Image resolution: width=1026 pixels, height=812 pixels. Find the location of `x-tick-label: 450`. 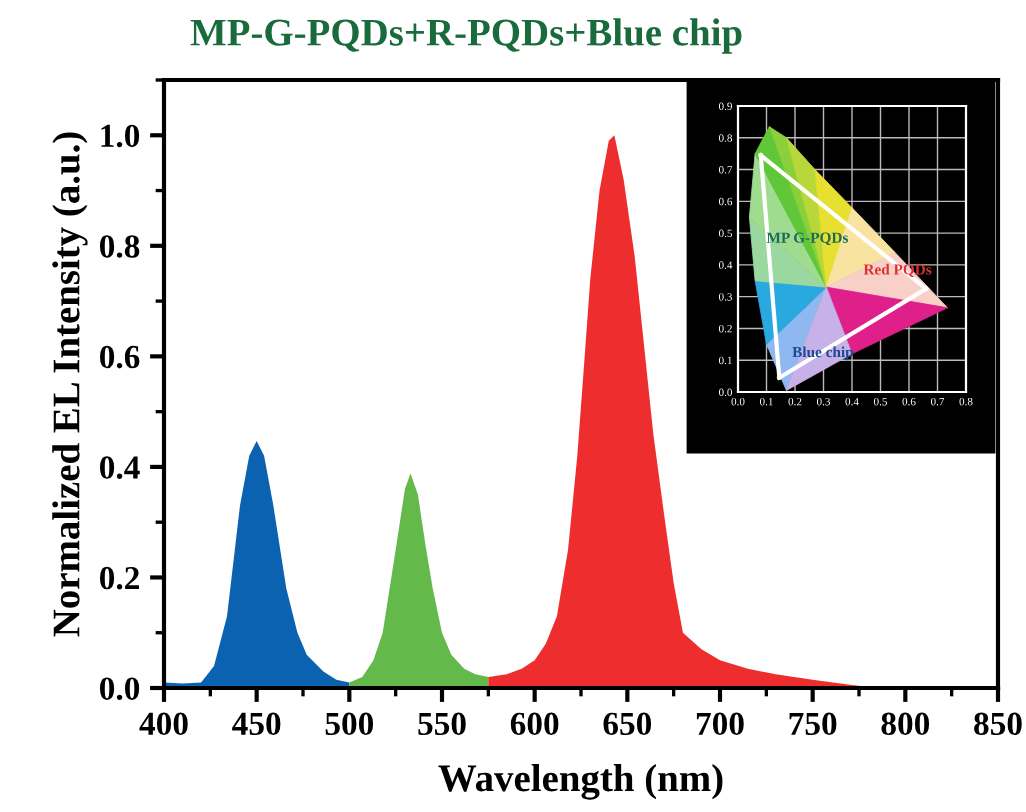

x-tick-label: 450 is located at coordinates (256, 724).